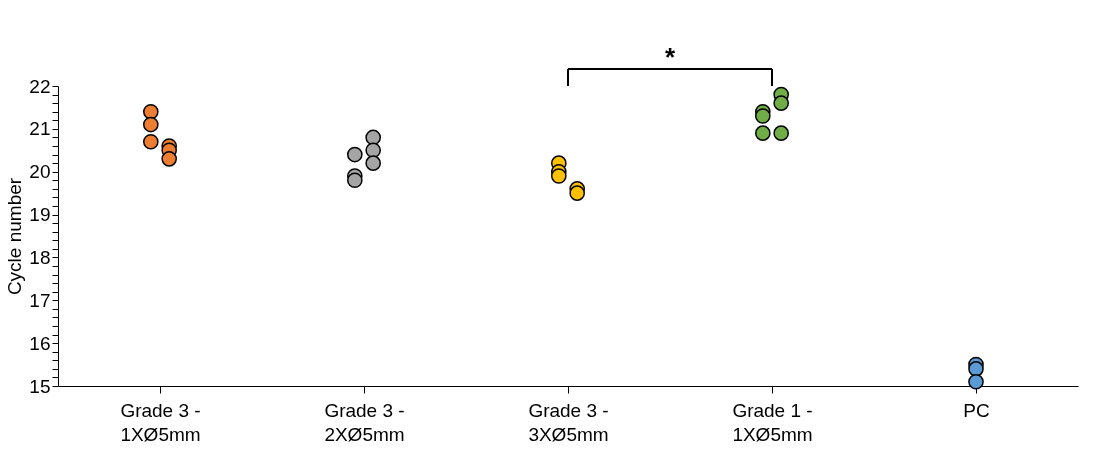  Describe the element at coordinates (772, 422) in the screenshot. I see `x-tick-label: Grade 1 - 1XØ5mm` at that location.